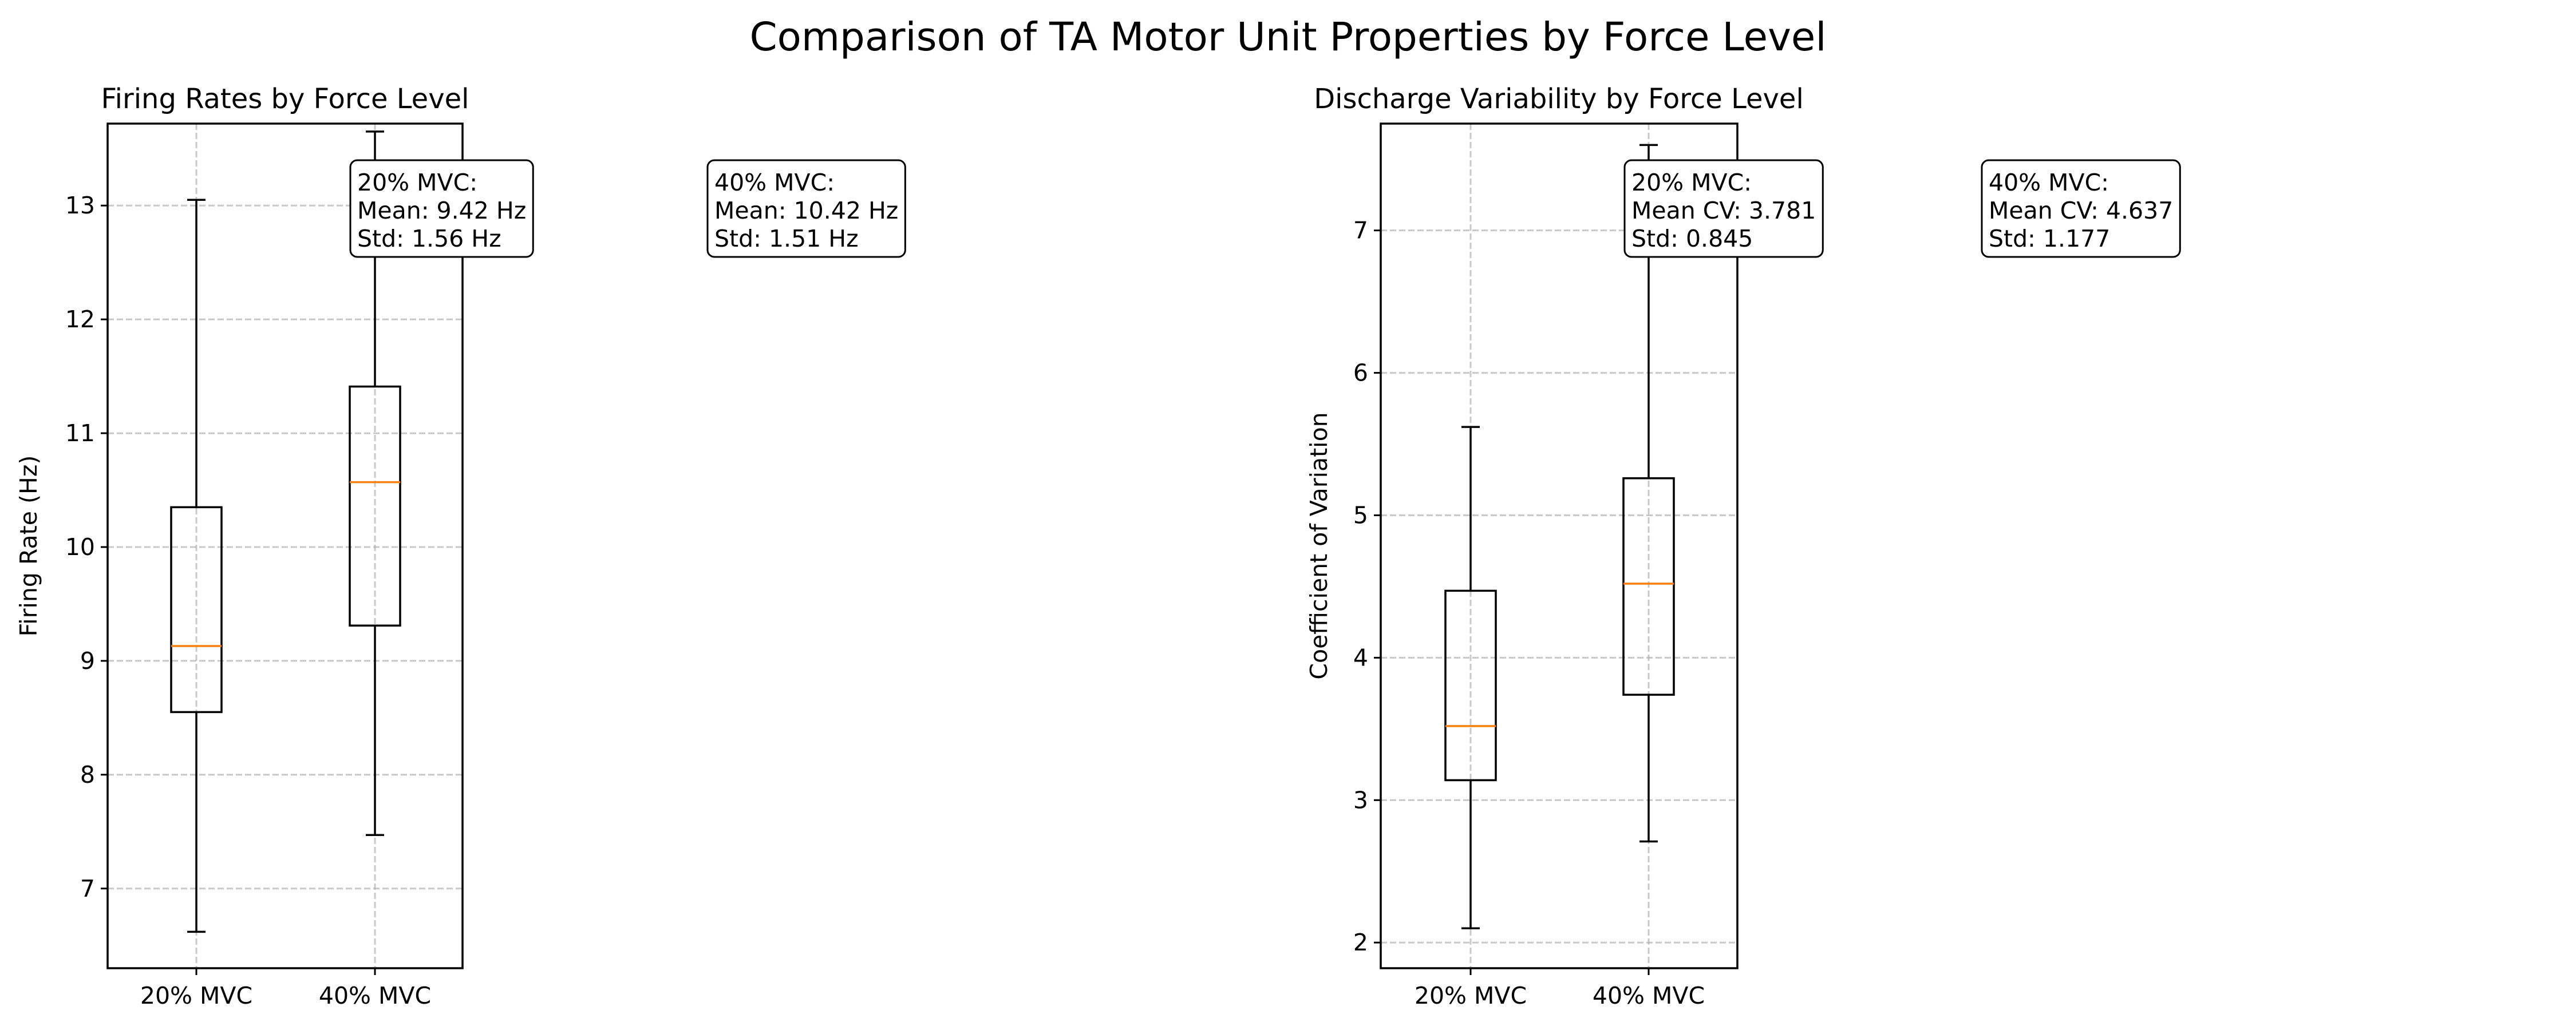 The height and width of the screenshot is (1030, 2576). I want to click on discharge-variability-axes-title: Discharge Variability by Force Level, so click(1559, 99).